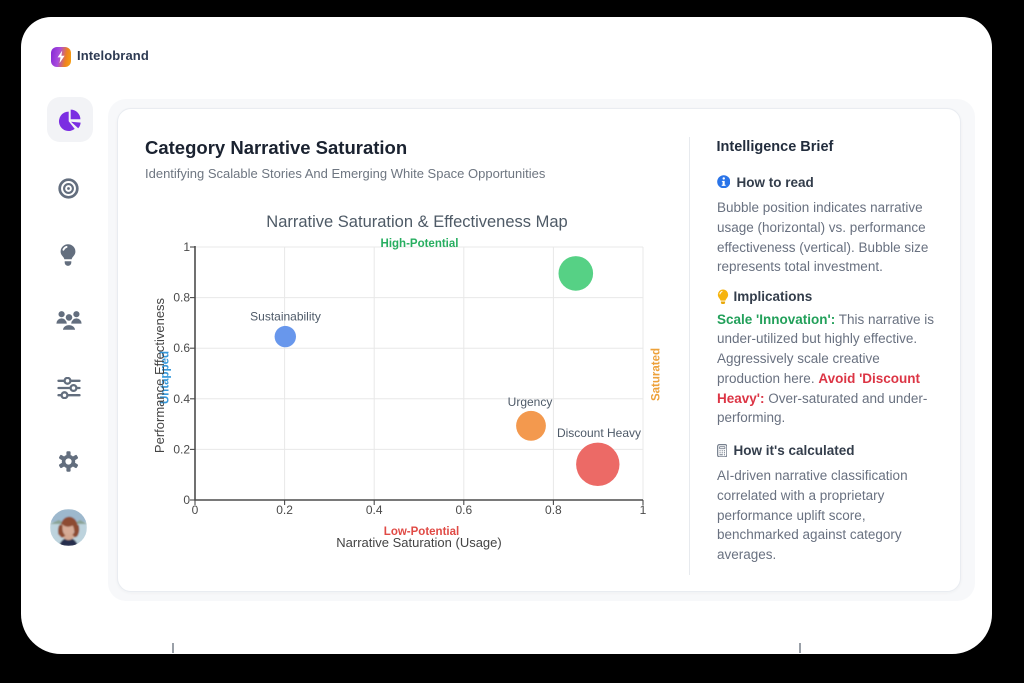 The width and height of the screenshot is (1024, 683). Describe the element at coordinates (530, 402) in the screenshot. I see `svg-text: Urgency` at that location.